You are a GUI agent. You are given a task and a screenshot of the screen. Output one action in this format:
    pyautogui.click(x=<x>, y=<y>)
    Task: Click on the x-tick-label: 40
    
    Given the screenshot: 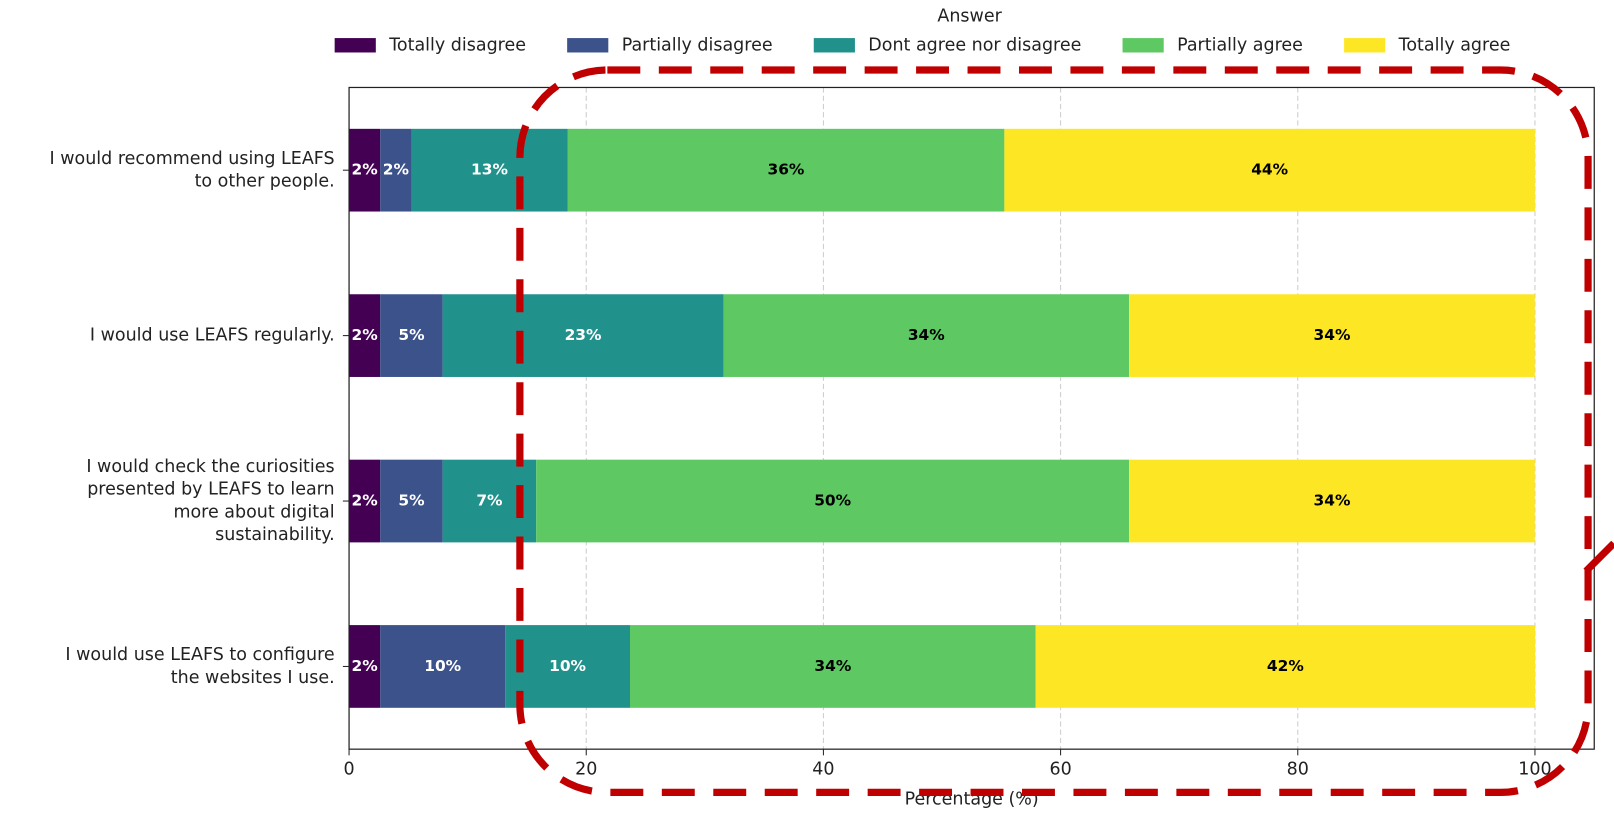 What is the action you would take?
    pyautogui.click(x=823, y=770)
    